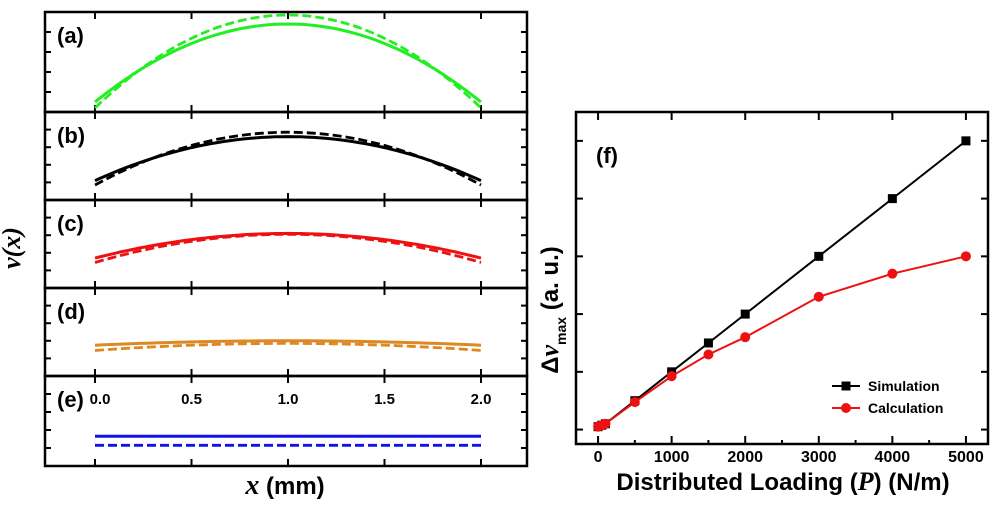 The image size is (1000, 508). What do you see at coordinates (904, 386) in the screenshot?
I see `legend-label: Simulation` at bounding box center [904, 386].